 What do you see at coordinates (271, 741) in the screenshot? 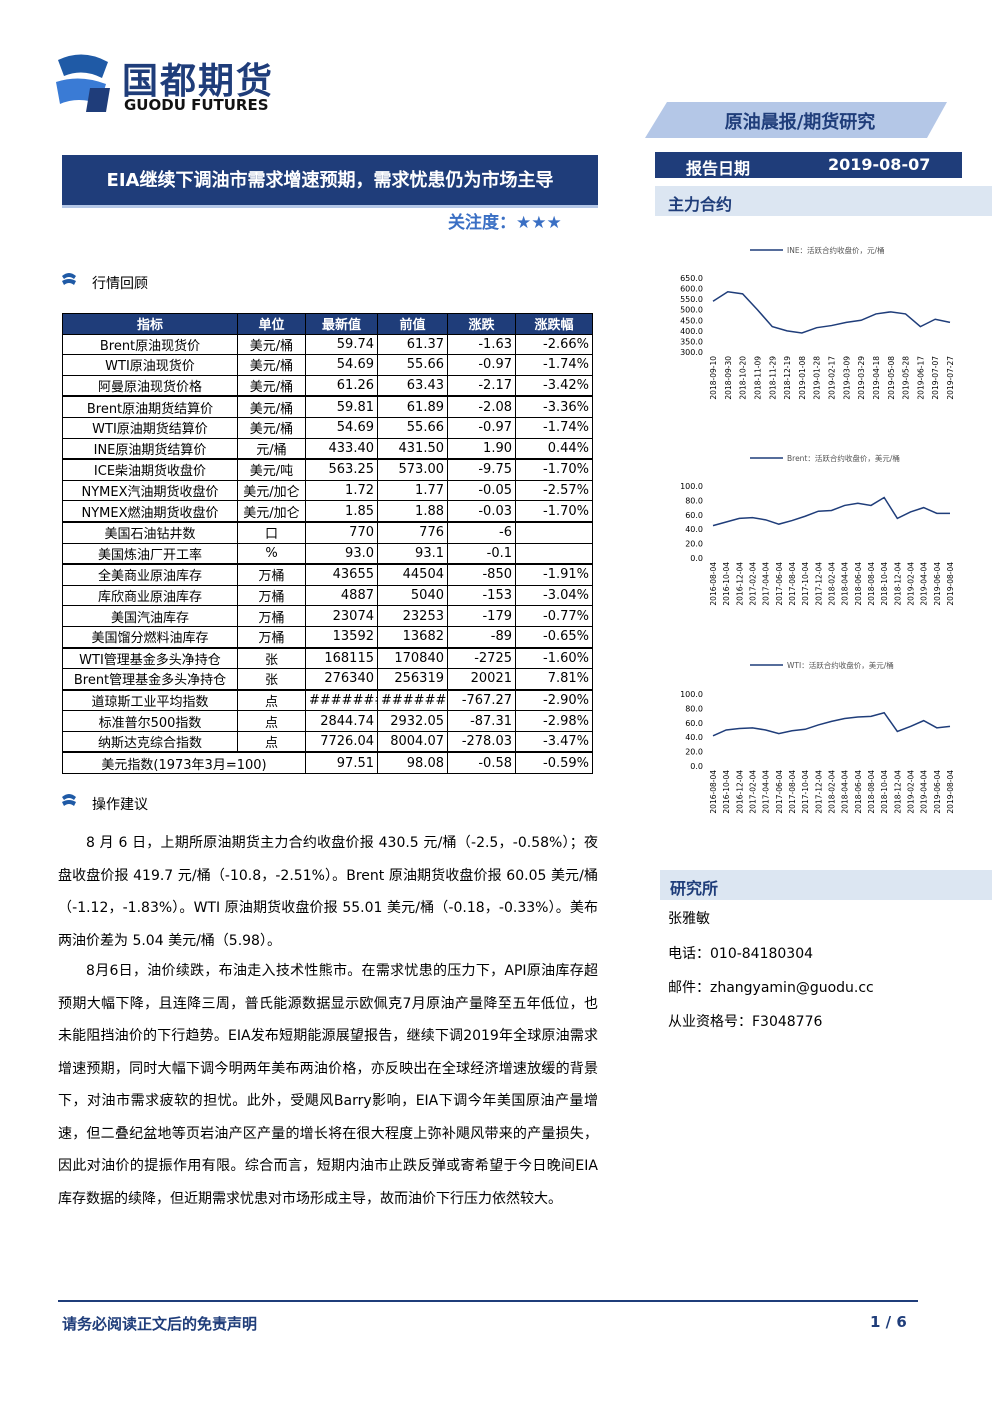
I see `table-cell: 点` at bounding box center [271, 741].